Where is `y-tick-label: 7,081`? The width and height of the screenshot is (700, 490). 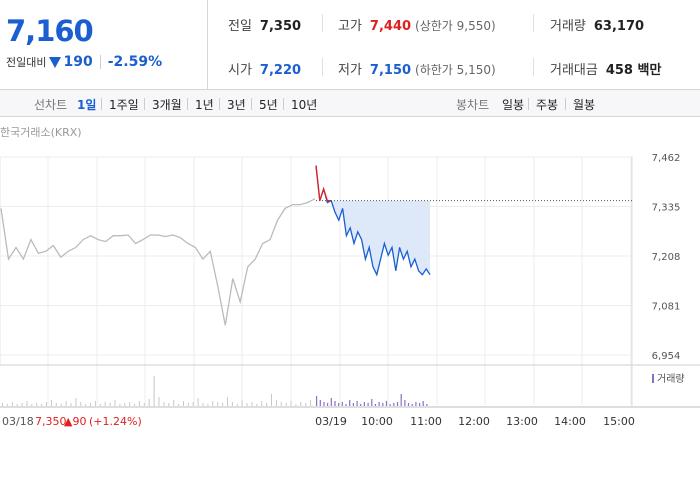
y-tick-label: 7,081 is located at coordinates (666, 307).